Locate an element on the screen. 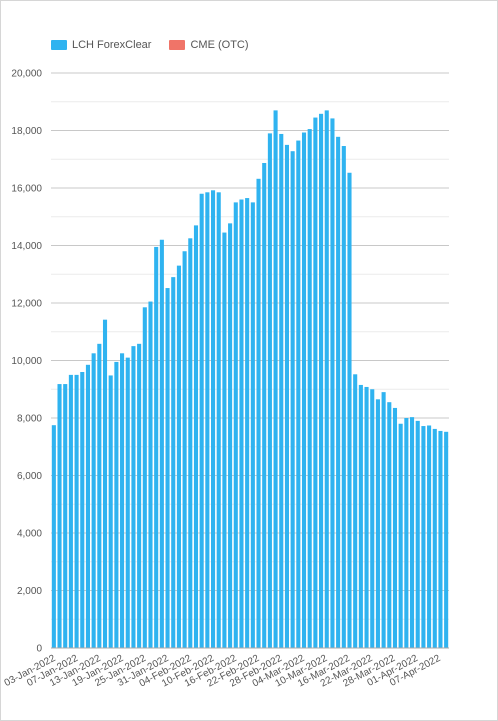 The image size is (498, 721). y-tick-label: 18,000 is located at coordinates (26, 131).